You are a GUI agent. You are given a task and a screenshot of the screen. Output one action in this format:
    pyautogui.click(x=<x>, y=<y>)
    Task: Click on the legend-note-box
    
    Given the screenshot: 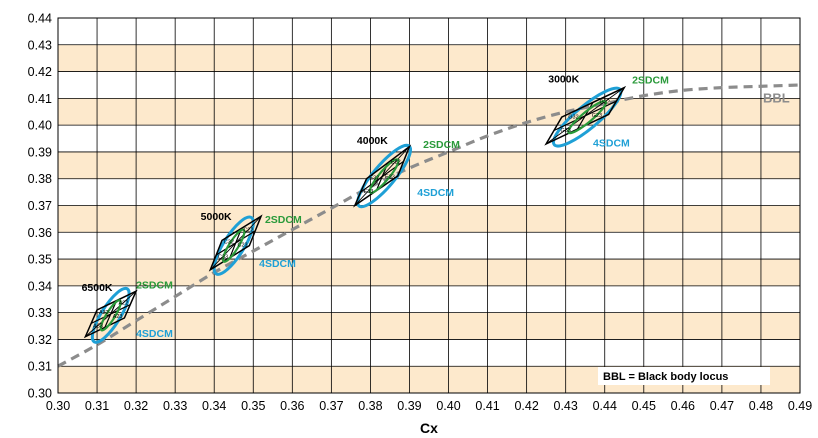 What is the action you would take?
    pyautogui.click(x=684, y=376)
    